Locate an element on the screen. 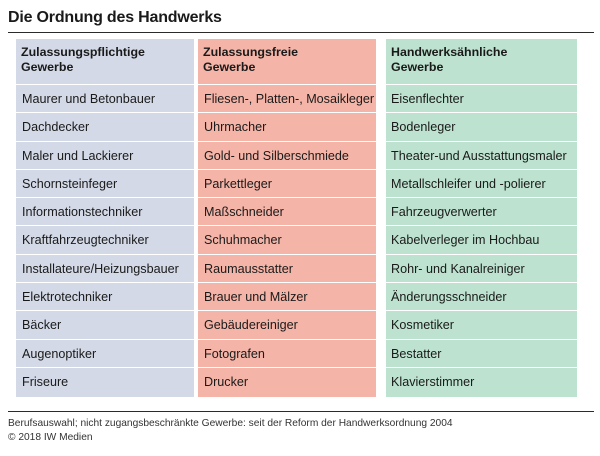  list-item: Schornsteinfeger is located at coordinates (105, 182).